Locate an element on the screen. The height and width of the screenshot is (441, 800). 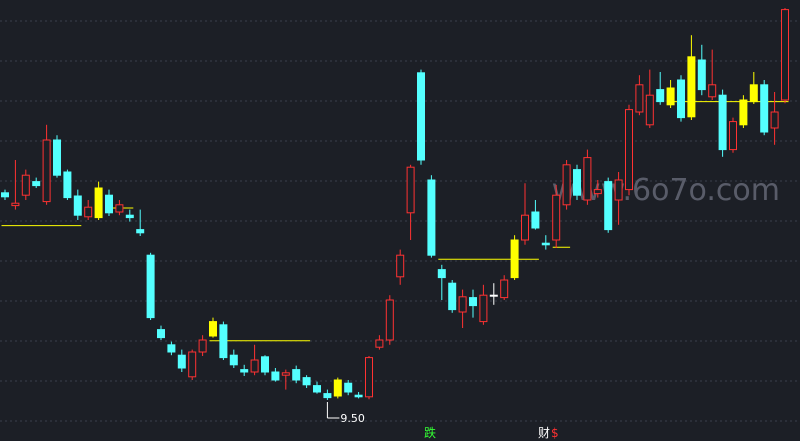
marker: 财 is located at coordinates (544, 433).